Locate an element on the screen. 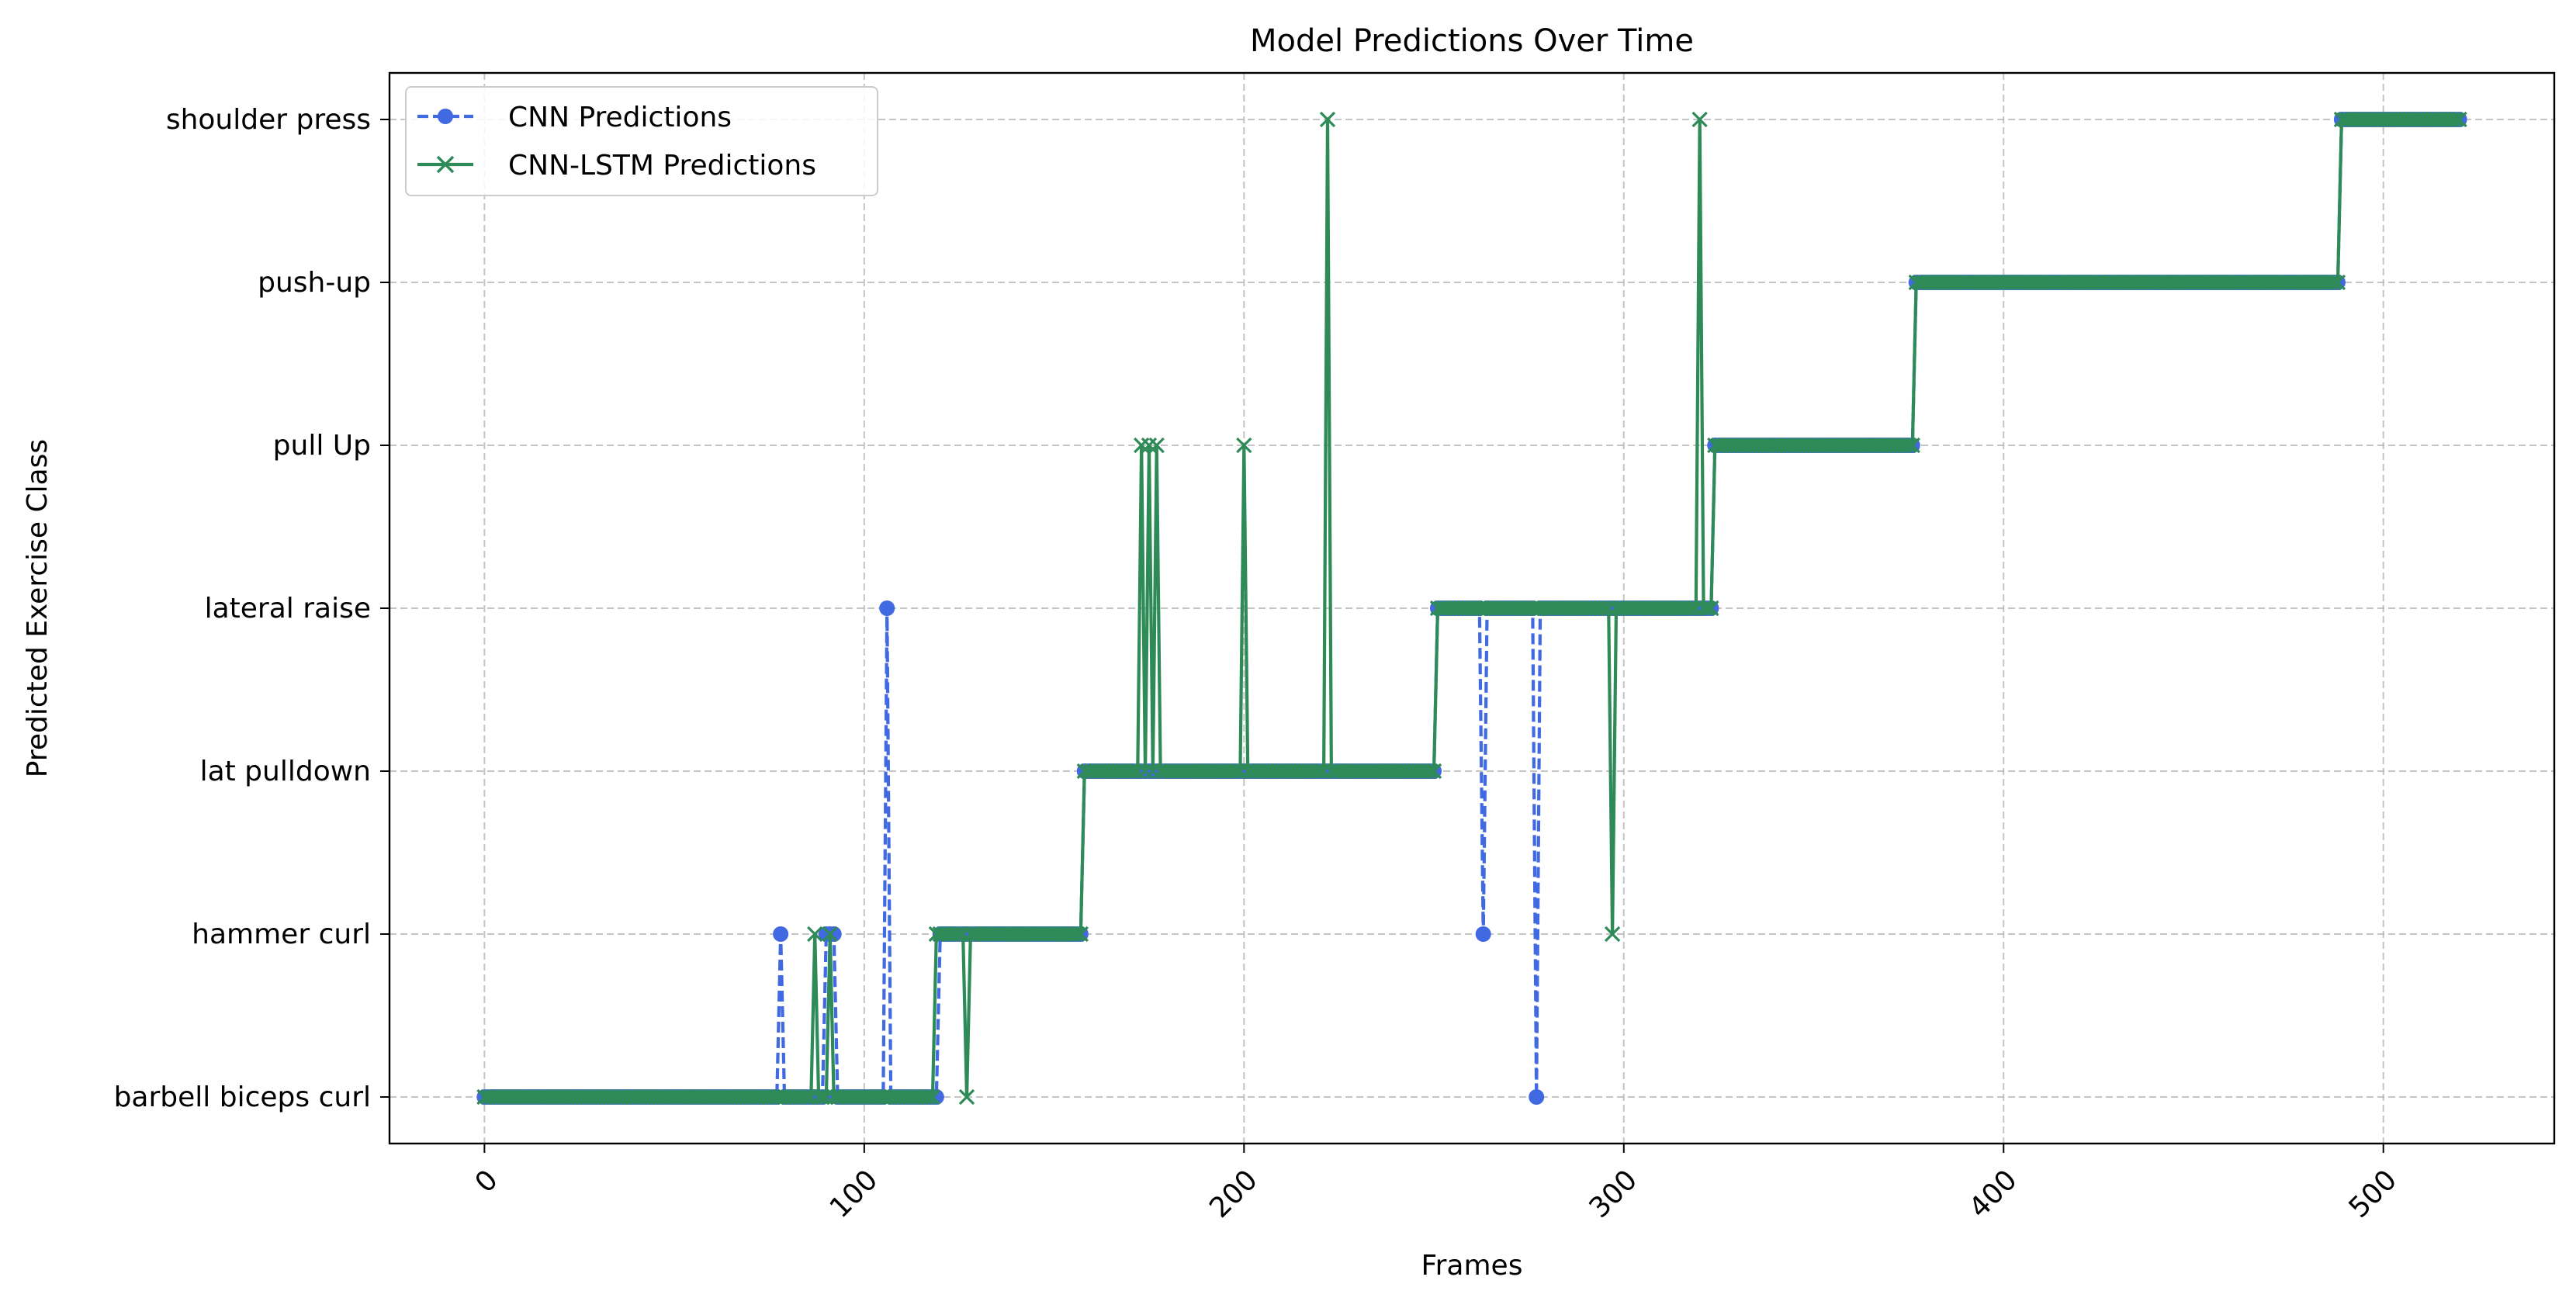  x-tick-label: 300 is located at coordinates (1614, 1194).